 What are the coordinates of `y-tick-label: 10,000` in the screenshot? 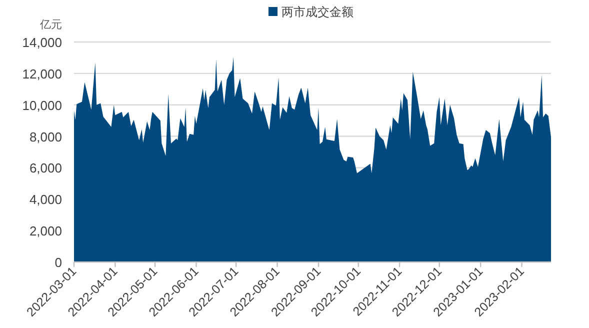 It's located at (42, 105).